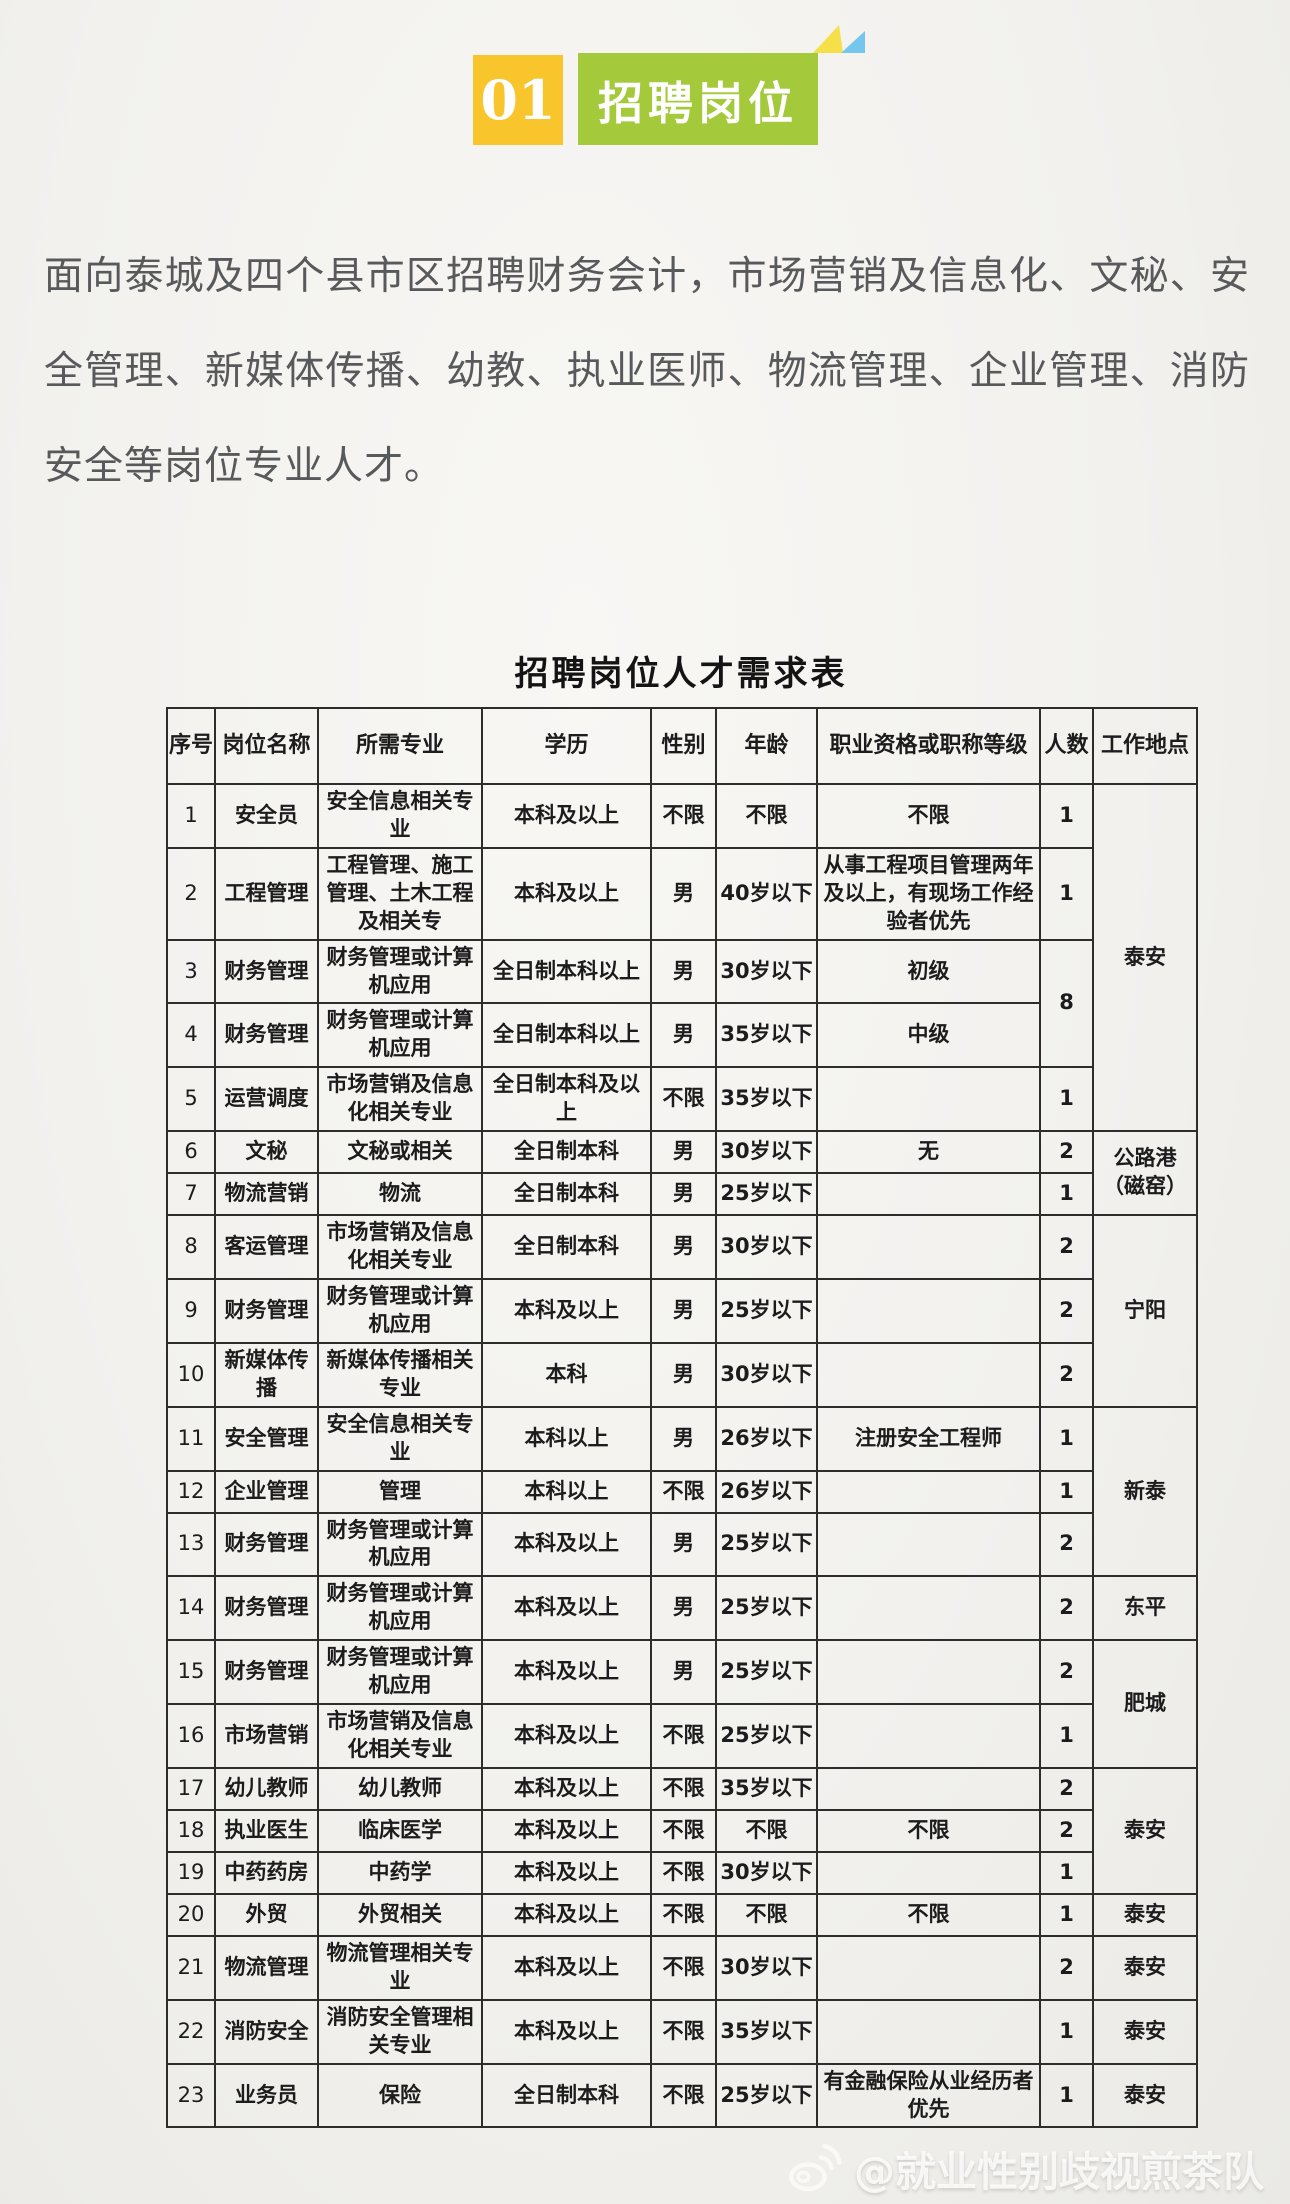  Describe the element at coordinates (191, 1247) in the screenshot. I see `cell-no: 8` at that location.